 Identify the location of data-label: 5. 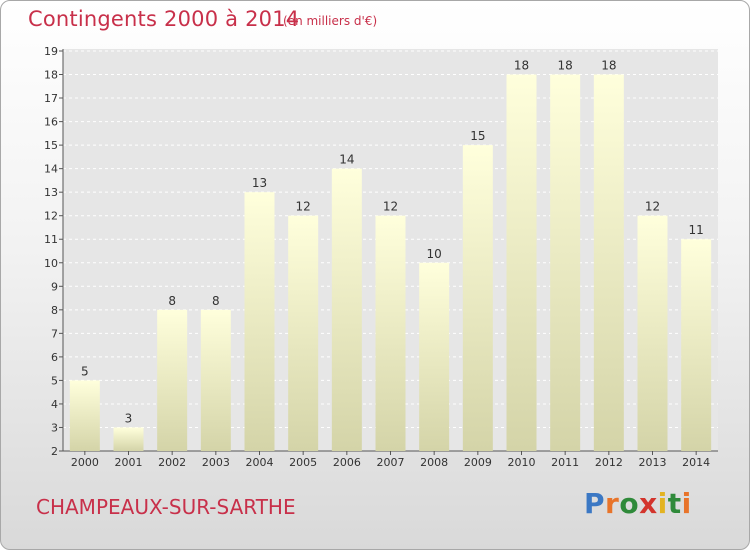
(85, 371).